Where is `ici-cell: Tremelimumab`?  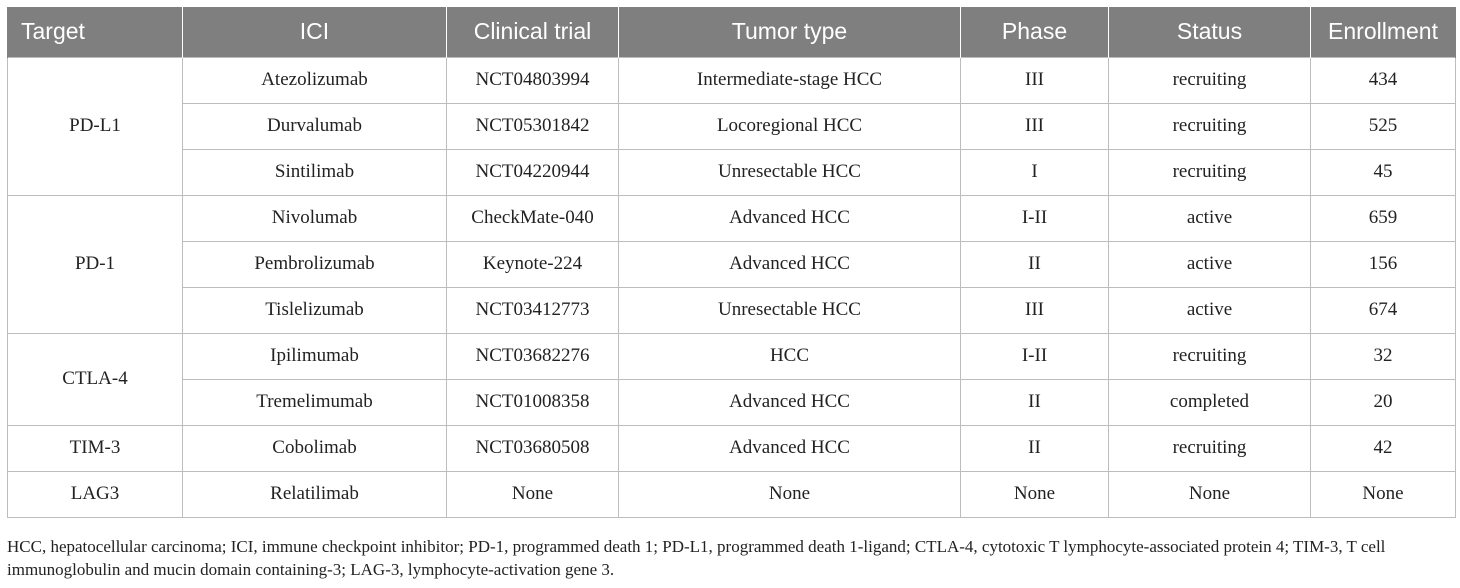 ici-cell: Tremelimumab is located at coordinates (314, 402).